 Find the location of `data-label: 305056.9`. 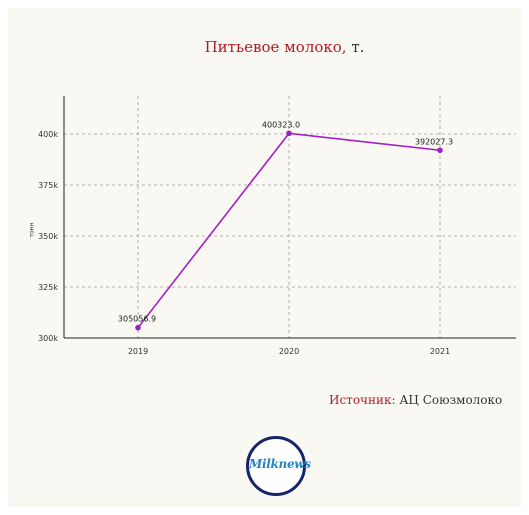

data-label: 305056.9 is located at coordinates (137, 319).